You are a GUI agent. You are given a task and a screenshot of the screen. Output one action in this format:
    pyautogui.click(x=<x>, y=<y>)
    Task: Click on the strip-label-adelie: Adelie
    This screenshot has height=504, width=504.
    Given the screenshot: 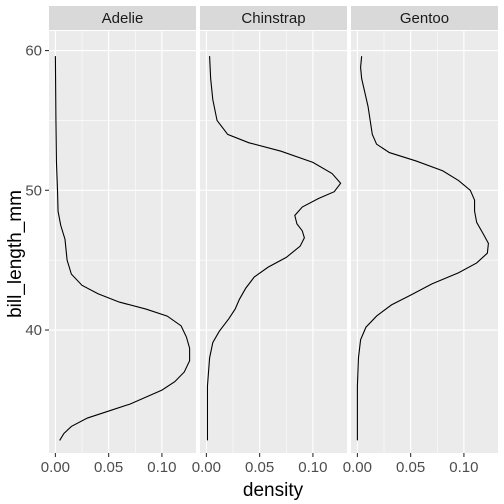 What is the action you would take?
    pyautogui.click(x=123, y=18)
    